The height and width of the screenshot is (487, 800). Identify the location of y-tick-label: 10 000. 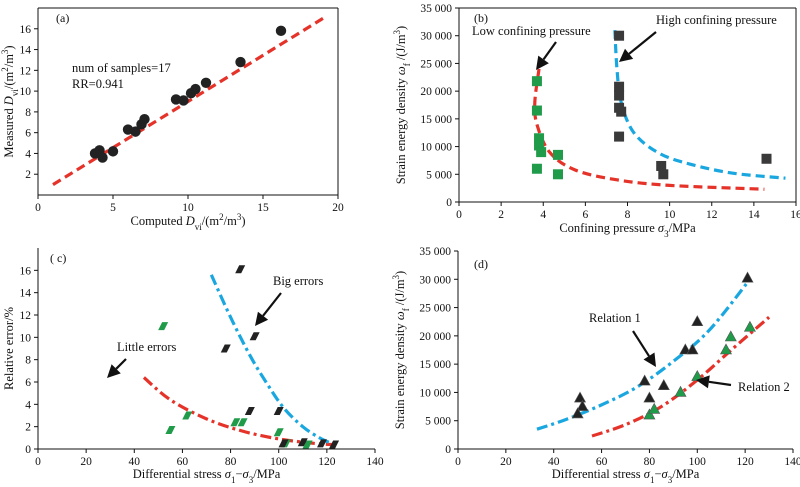
(436, 148).